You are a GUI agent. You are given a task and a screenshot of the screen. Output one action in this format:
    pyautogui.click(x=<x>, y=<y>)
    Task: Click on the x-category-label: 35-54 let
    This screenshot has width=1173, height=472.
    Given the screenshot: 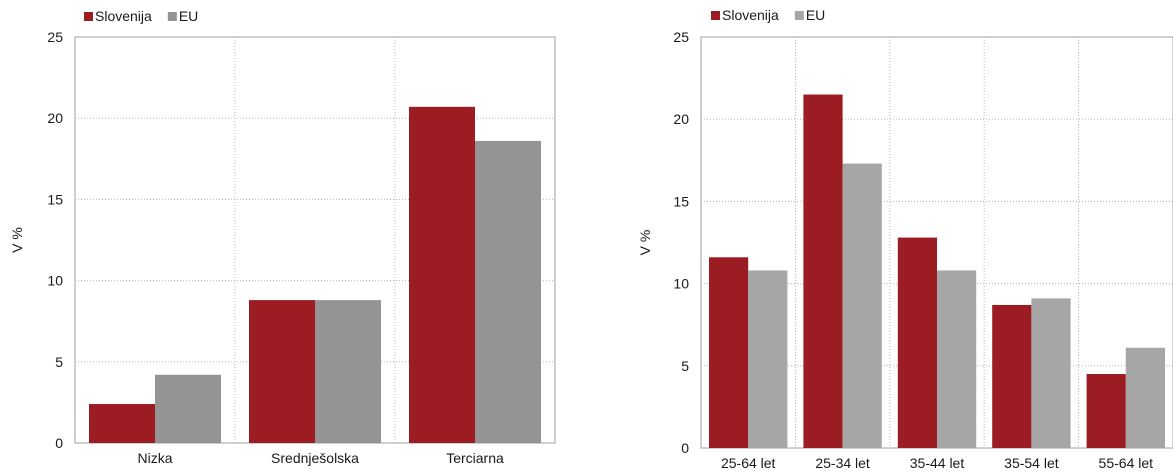 What is the action you would take?
    pyautogui.click(x=1031, y=463)
    